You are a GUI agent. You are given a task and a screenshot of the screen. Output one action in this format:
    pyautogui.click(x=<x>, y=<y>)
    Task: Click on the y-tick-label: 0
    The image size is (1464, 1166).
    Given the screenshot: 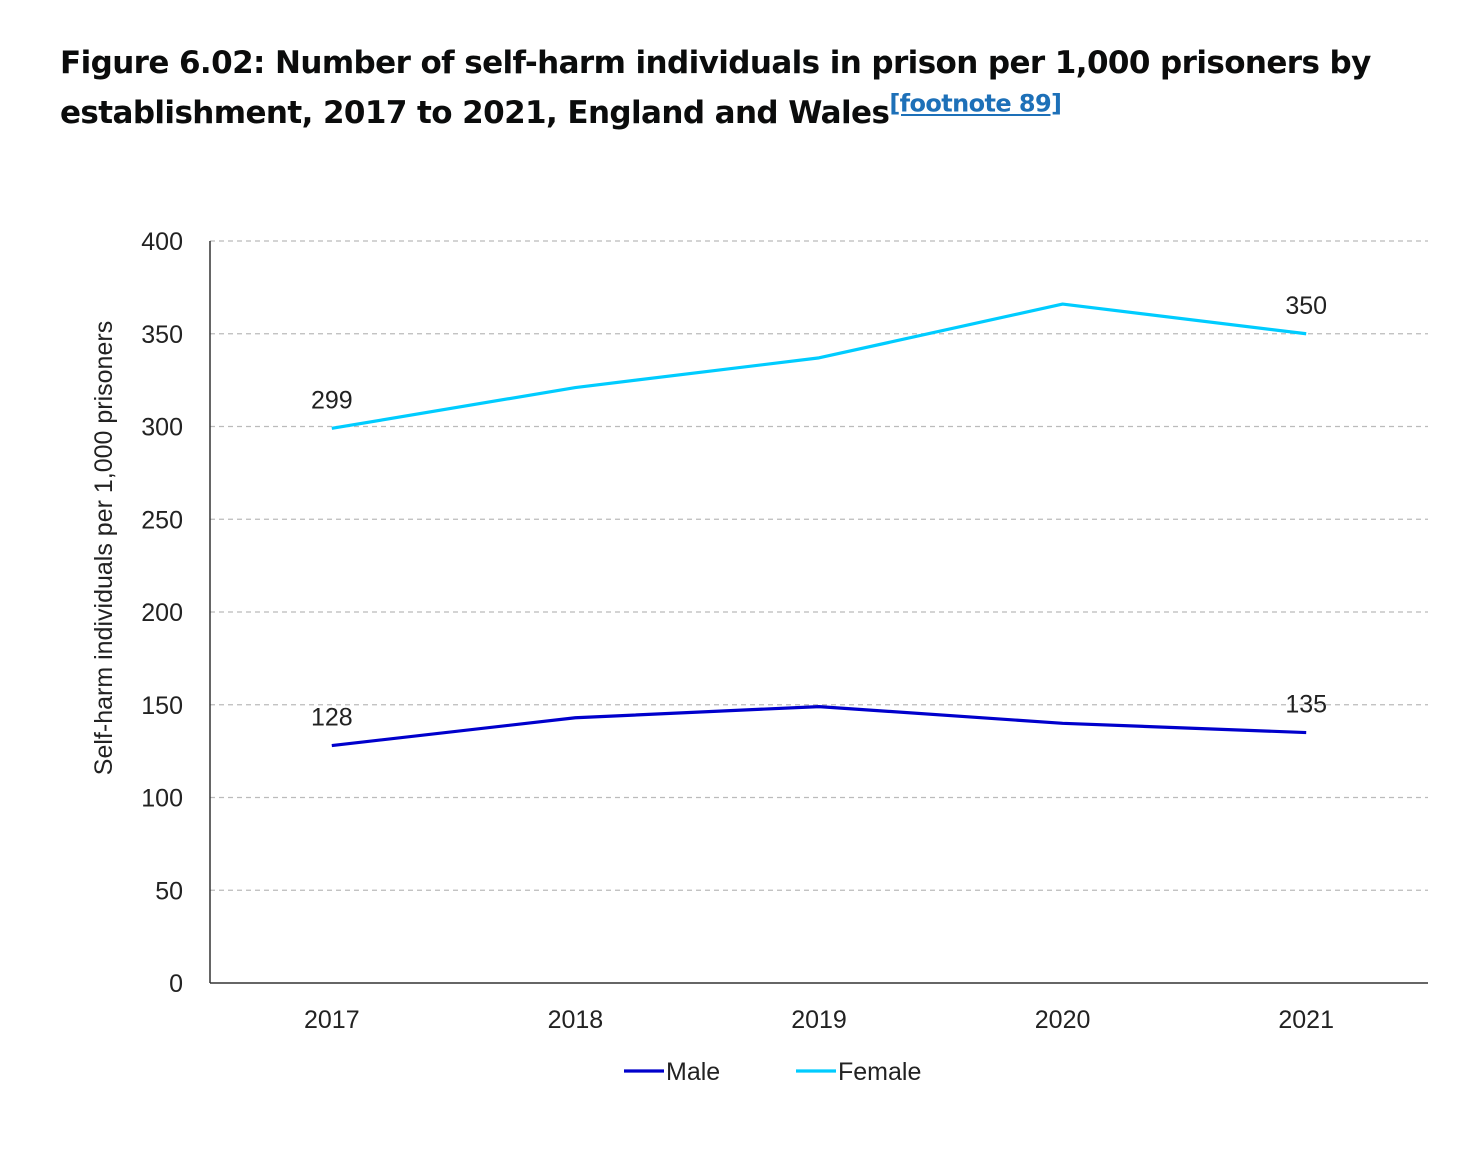 What is the action you would take?
    pyautogui.click(x=176, y=984)
    